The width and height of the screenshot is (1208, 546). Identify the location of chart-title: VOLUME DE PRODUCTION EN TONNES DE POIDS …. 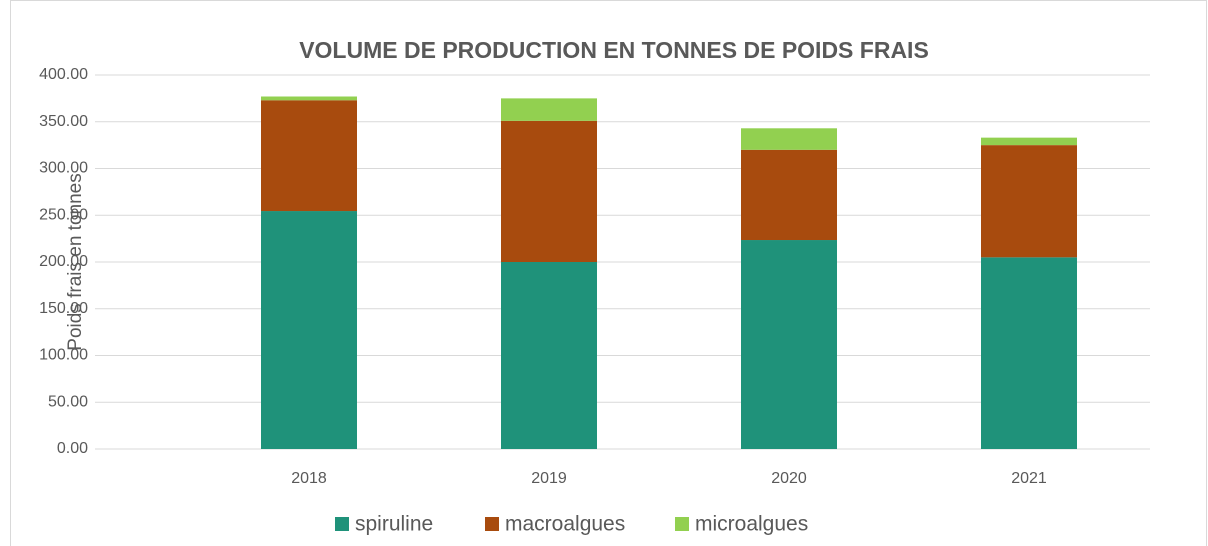
(614, 50).